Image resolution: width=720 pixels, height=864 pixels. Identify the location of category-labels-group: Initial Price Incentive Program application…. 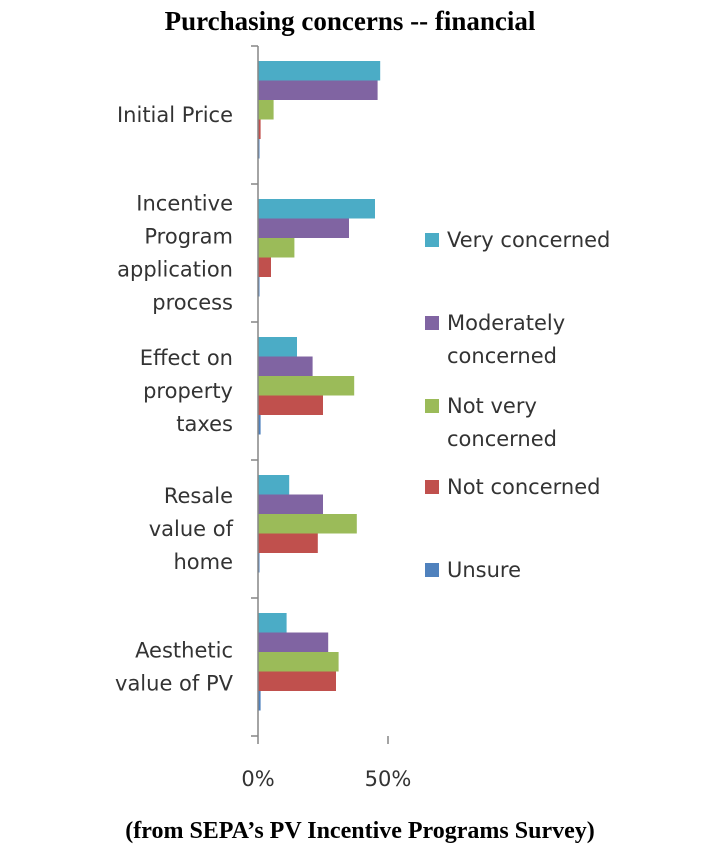
(174, 399).